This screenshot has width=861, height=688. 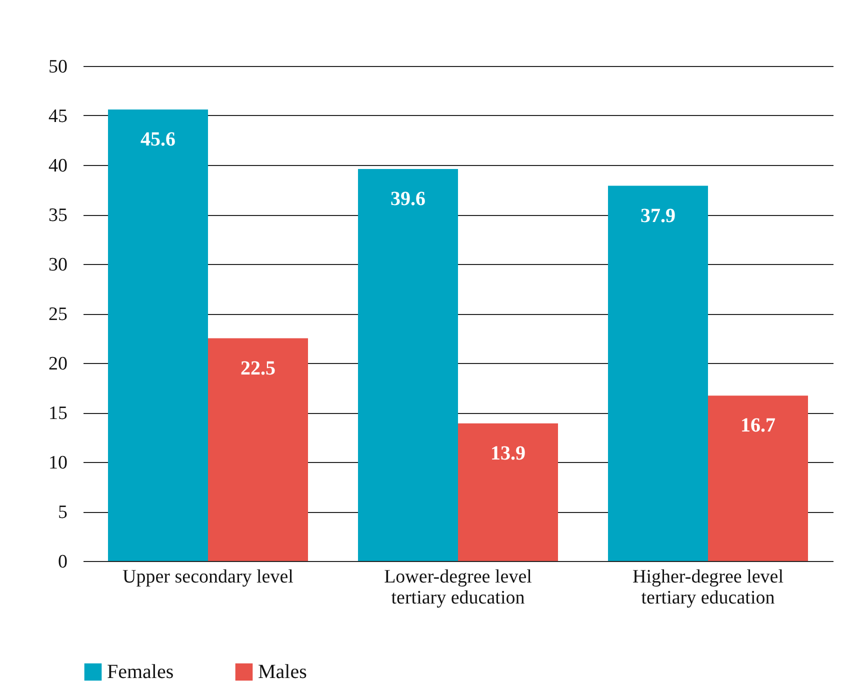 I want to click on data-label: 22.5, so click(x=258, y=368).